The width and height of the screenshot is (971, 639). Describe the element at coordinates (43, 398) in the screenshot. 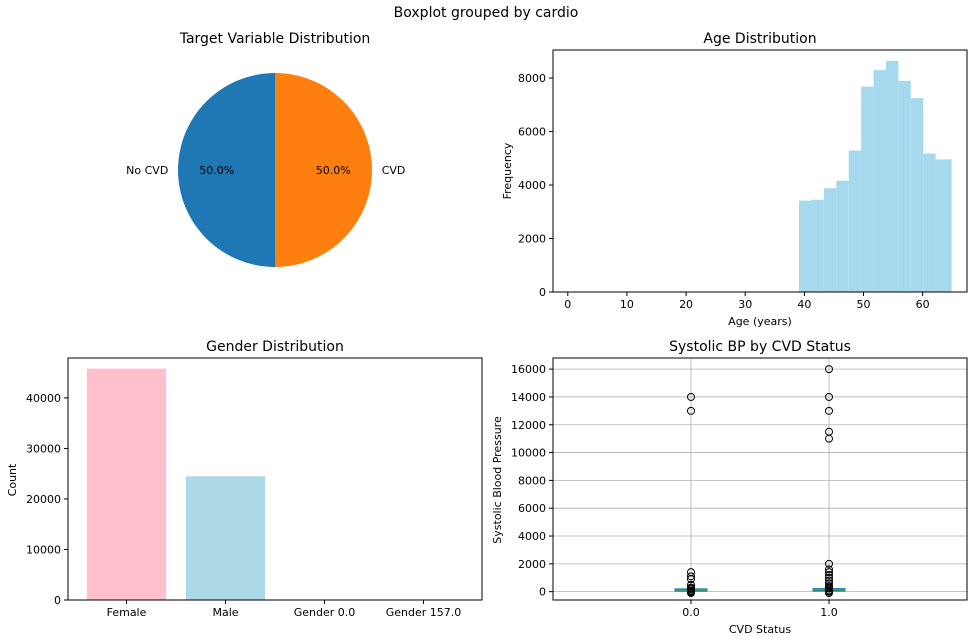

I see `y-tick-label: 40000` at that location.